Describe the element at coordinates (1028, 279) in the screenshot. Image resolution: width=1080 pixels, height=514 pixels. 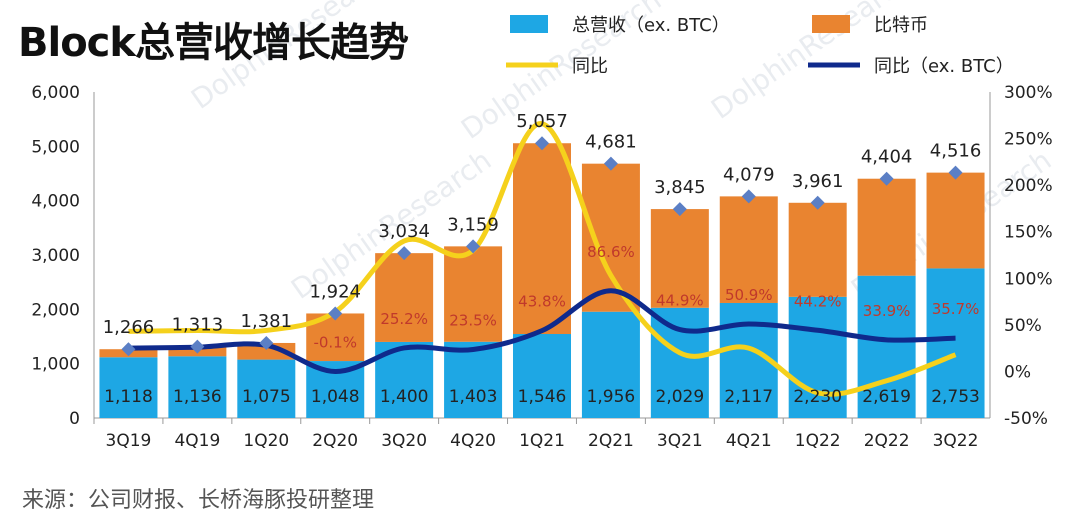
I see `right-tick-label: 100%` at that location.